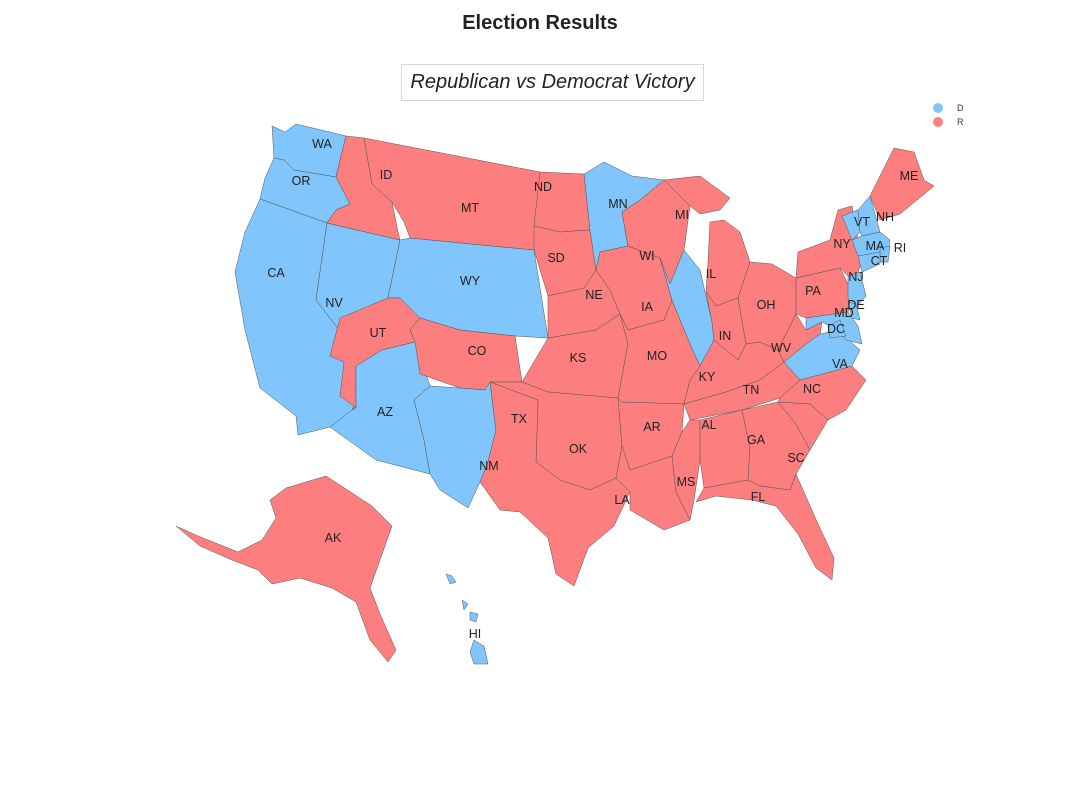 This screenshot has height=792, width=1080. I want to click on state-label-mt: MT, so click(470, 208).